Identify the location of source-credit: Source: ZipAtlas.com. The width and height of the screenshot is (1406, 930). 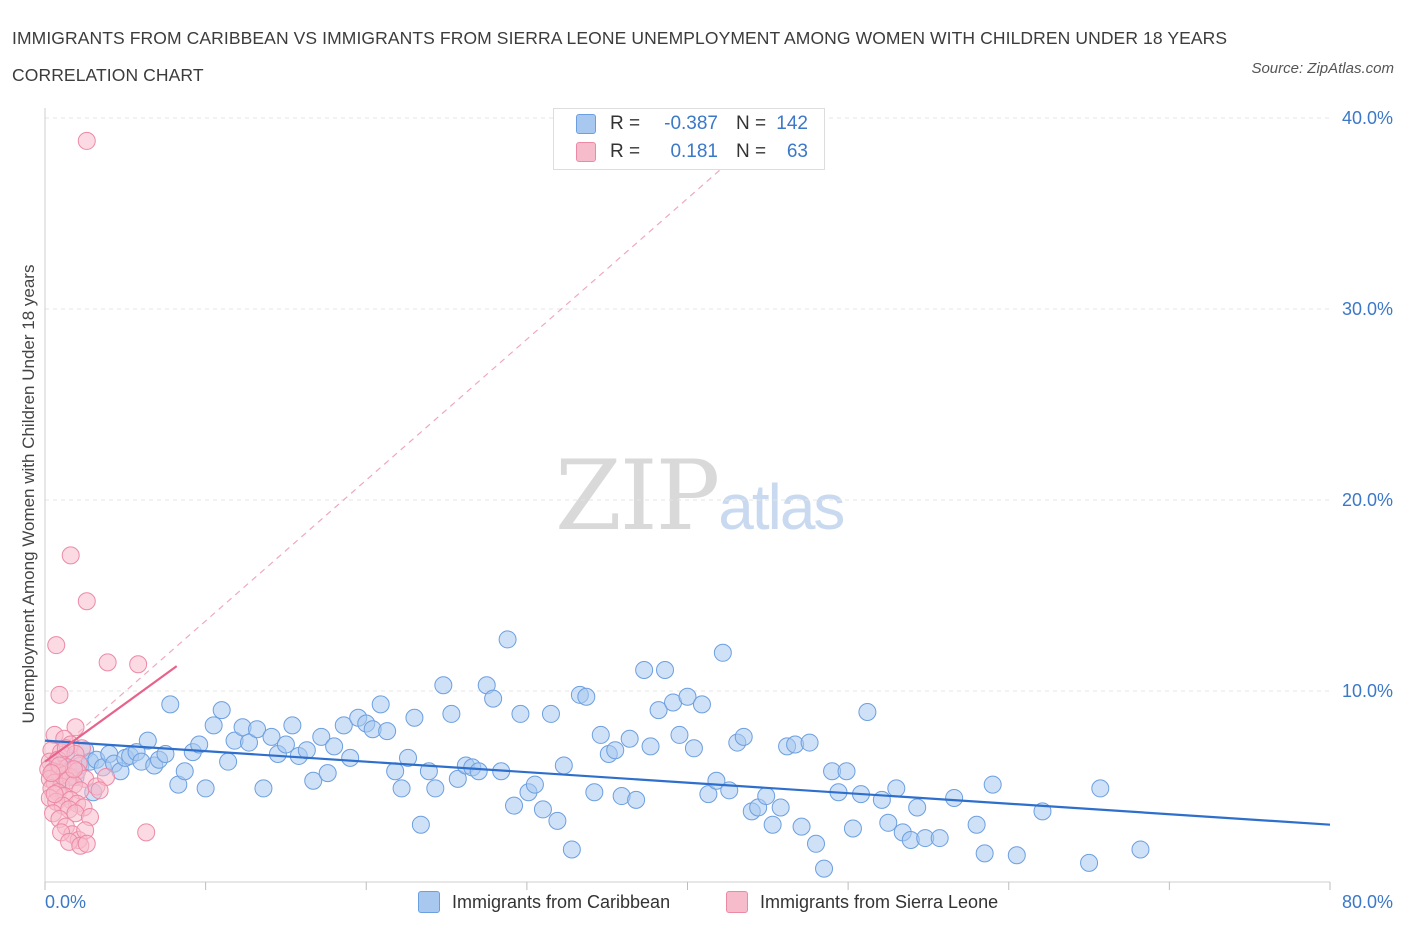
(1322, 68).